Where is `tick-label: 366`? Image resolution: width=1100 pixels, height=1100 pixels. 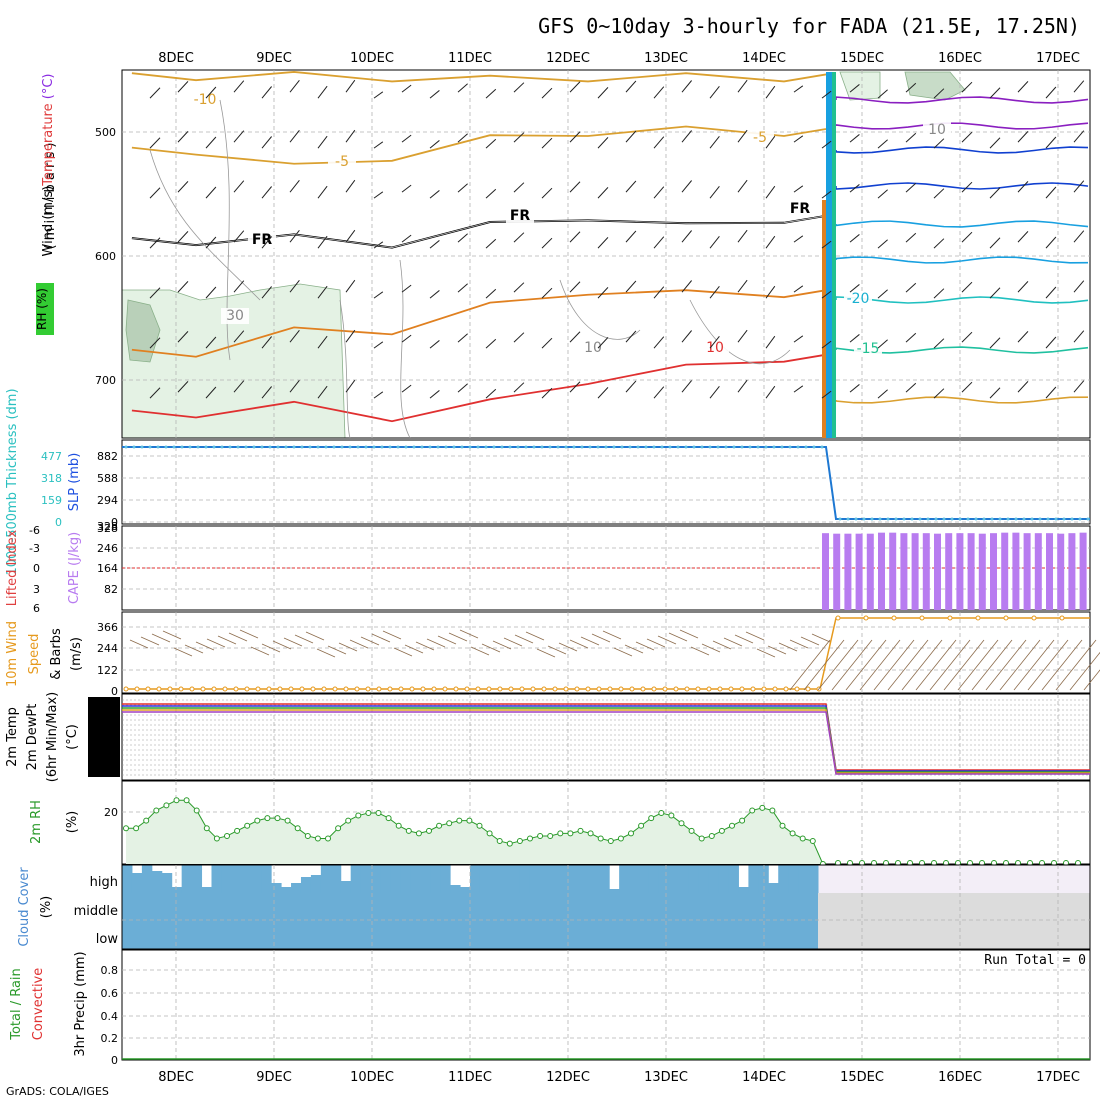 tick-label: 366 is located at coordinates (107, 627).